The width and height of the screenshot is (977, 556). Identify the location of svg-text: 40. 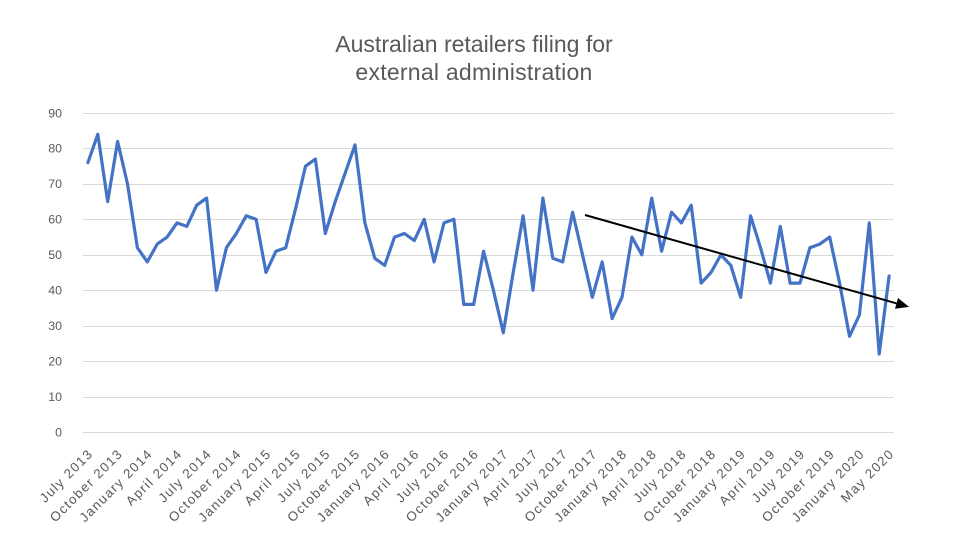
(55, 291).